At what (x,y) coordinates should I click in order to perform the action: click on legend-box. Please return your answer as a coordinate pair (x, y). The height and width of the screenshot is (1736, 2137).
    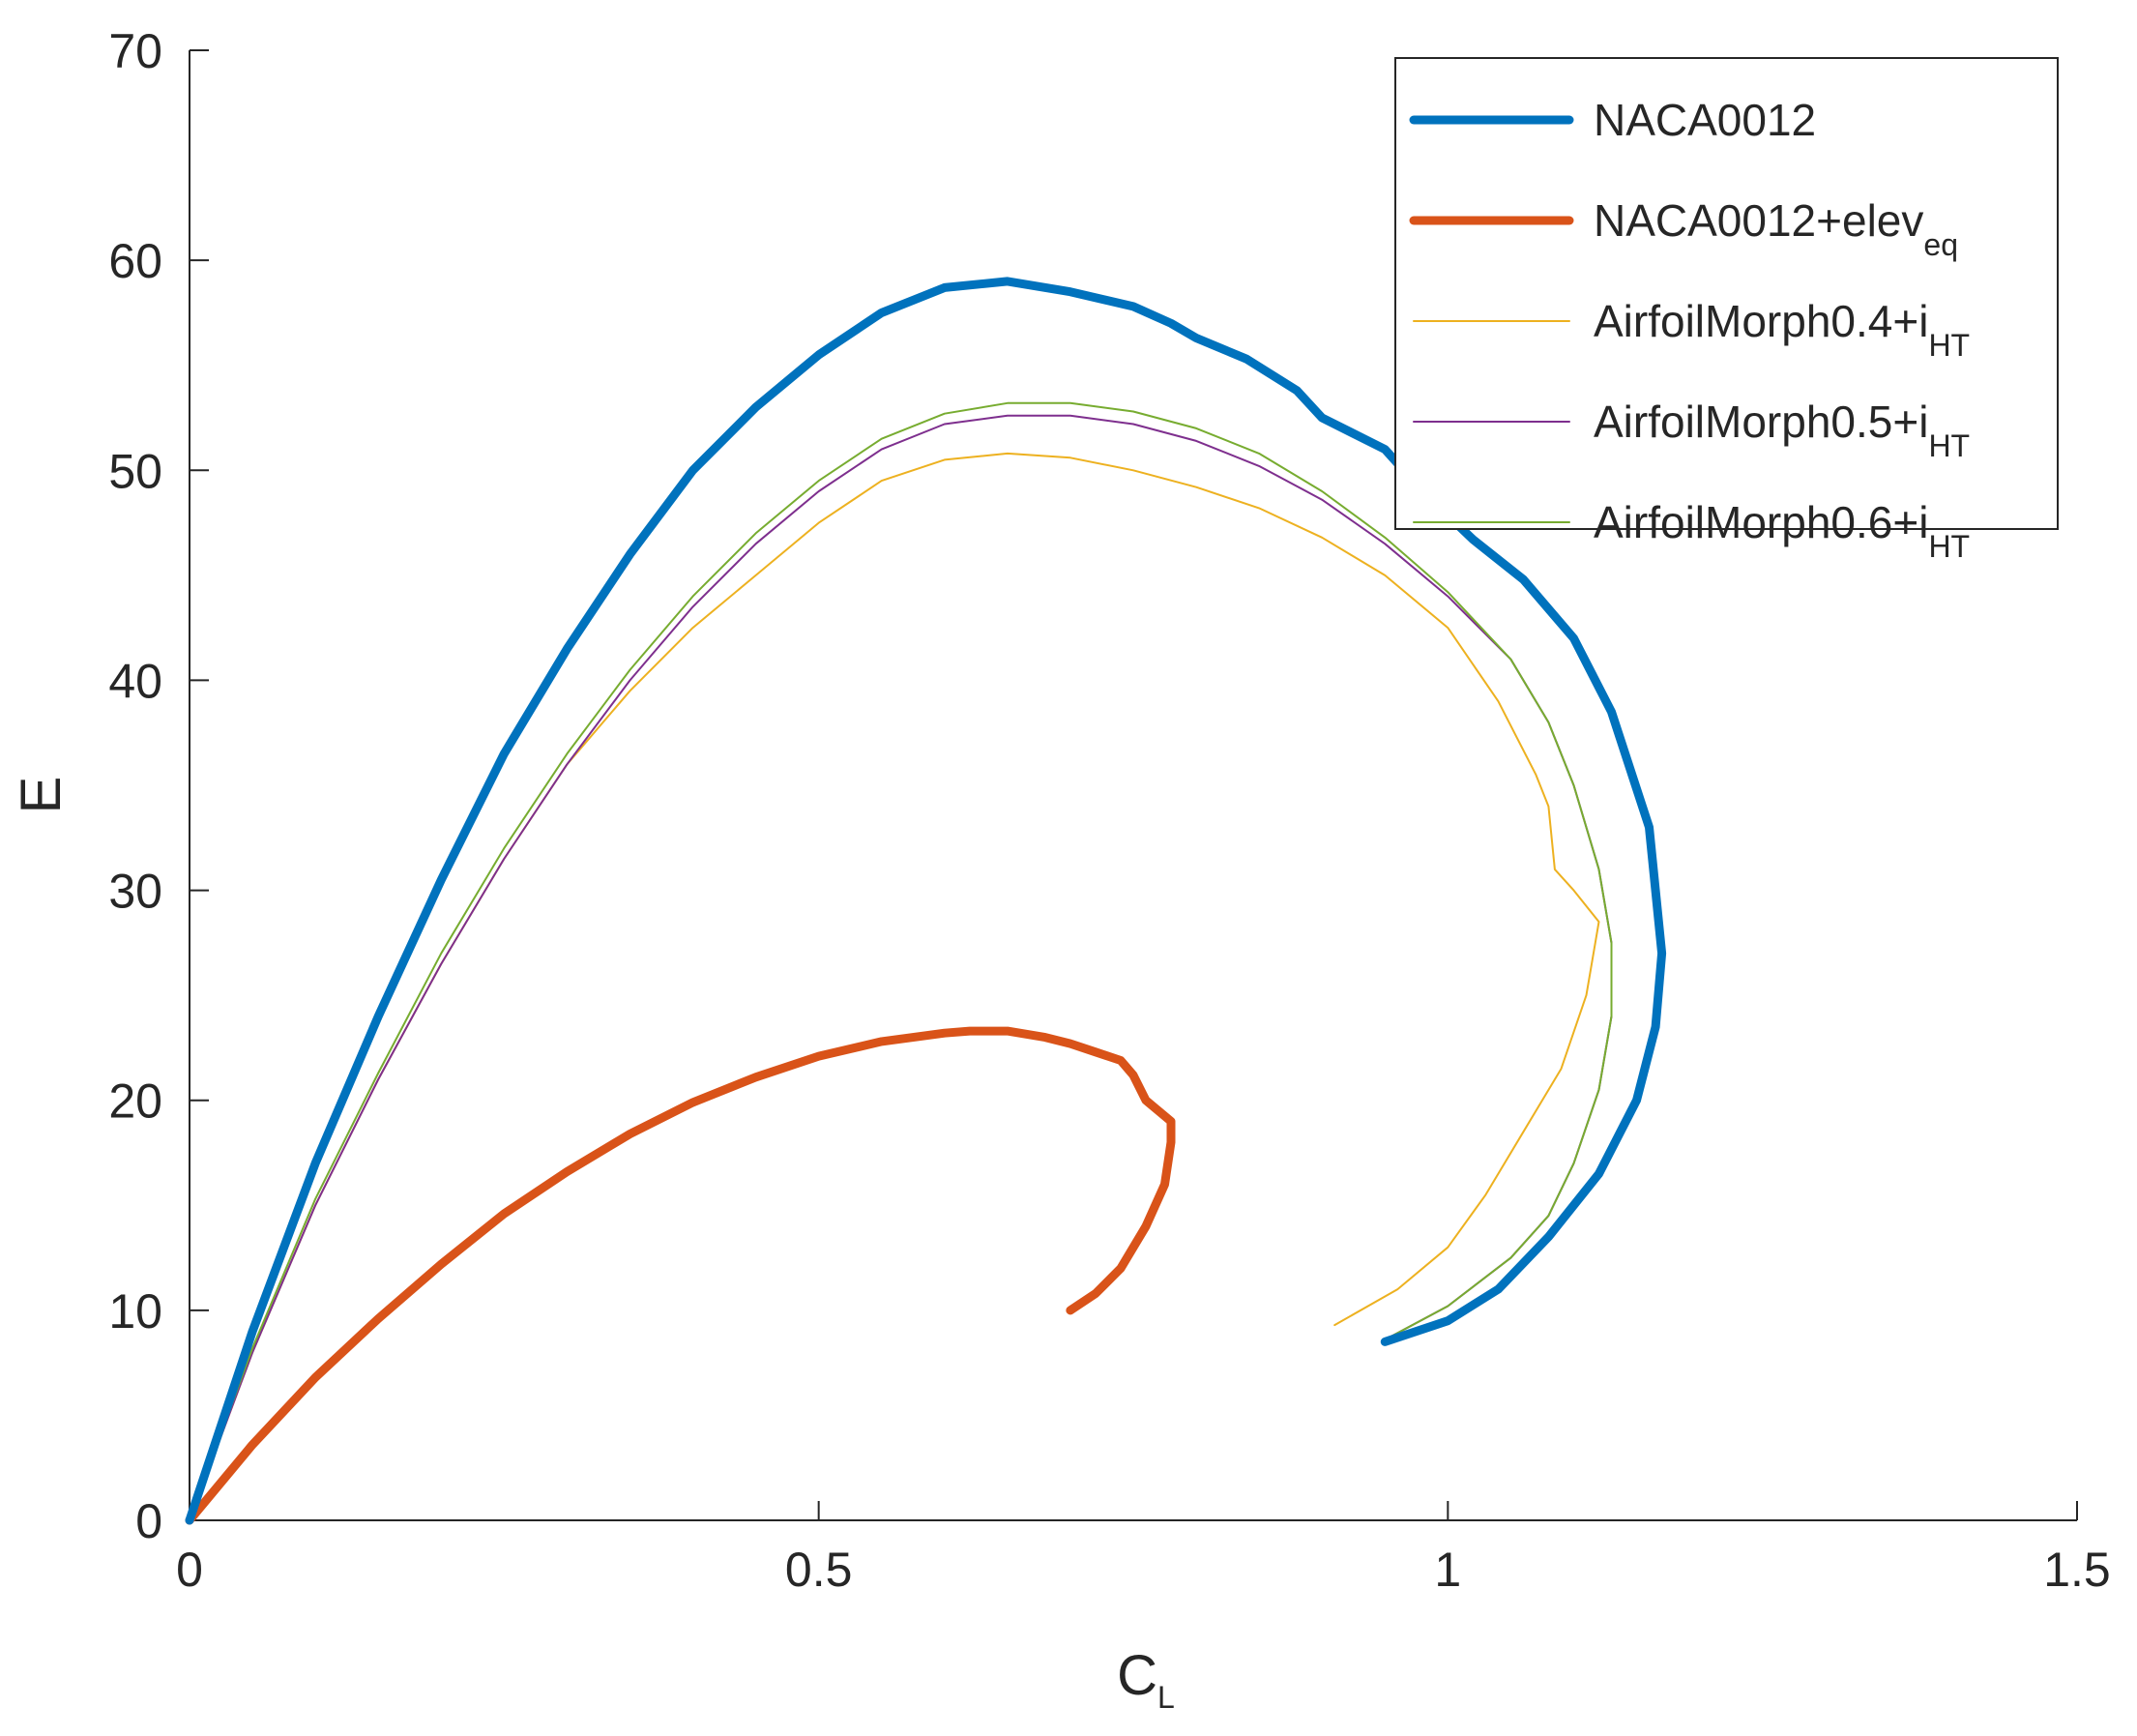
    Looking at the image, I should click on (1726, 293).